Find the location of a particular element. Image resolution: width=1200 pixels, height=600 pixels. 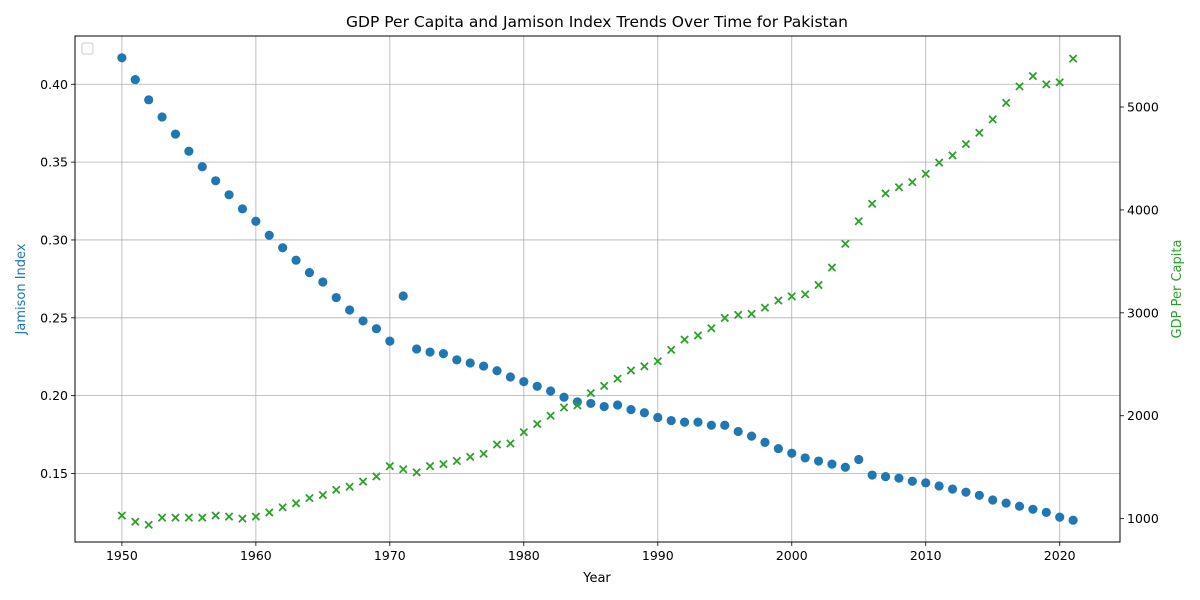

y-left-tick-label: 0.30 is located at coordinates (54, 239).